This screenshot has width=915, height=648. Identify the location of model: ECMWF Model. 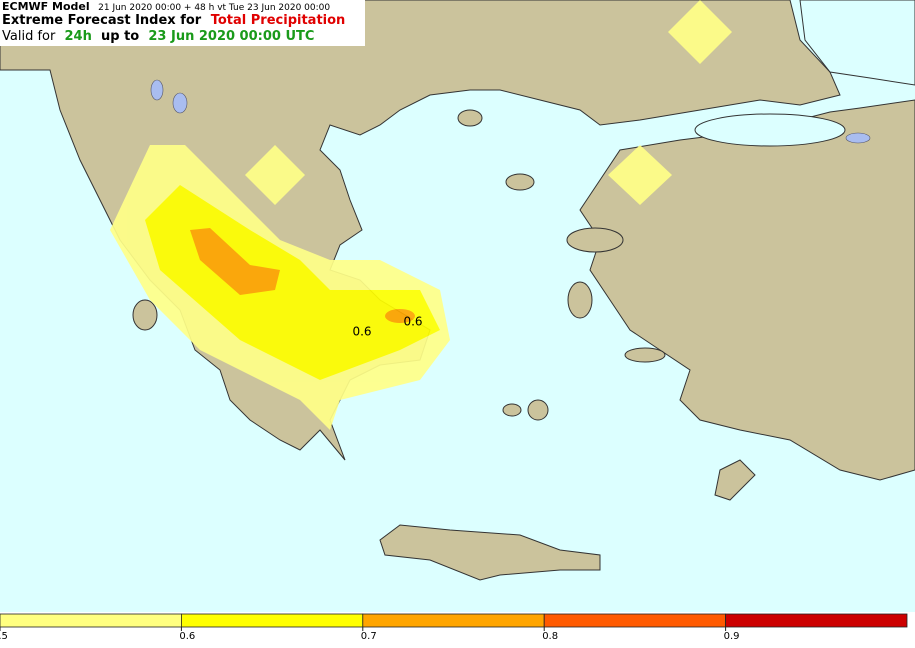
(46, 6).